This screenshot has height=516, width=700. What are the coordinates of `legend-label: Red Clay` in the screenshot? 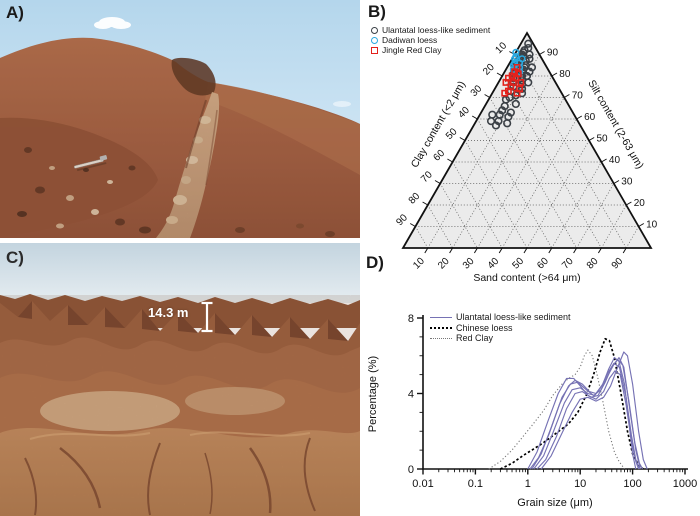 It's located at (475, 338).